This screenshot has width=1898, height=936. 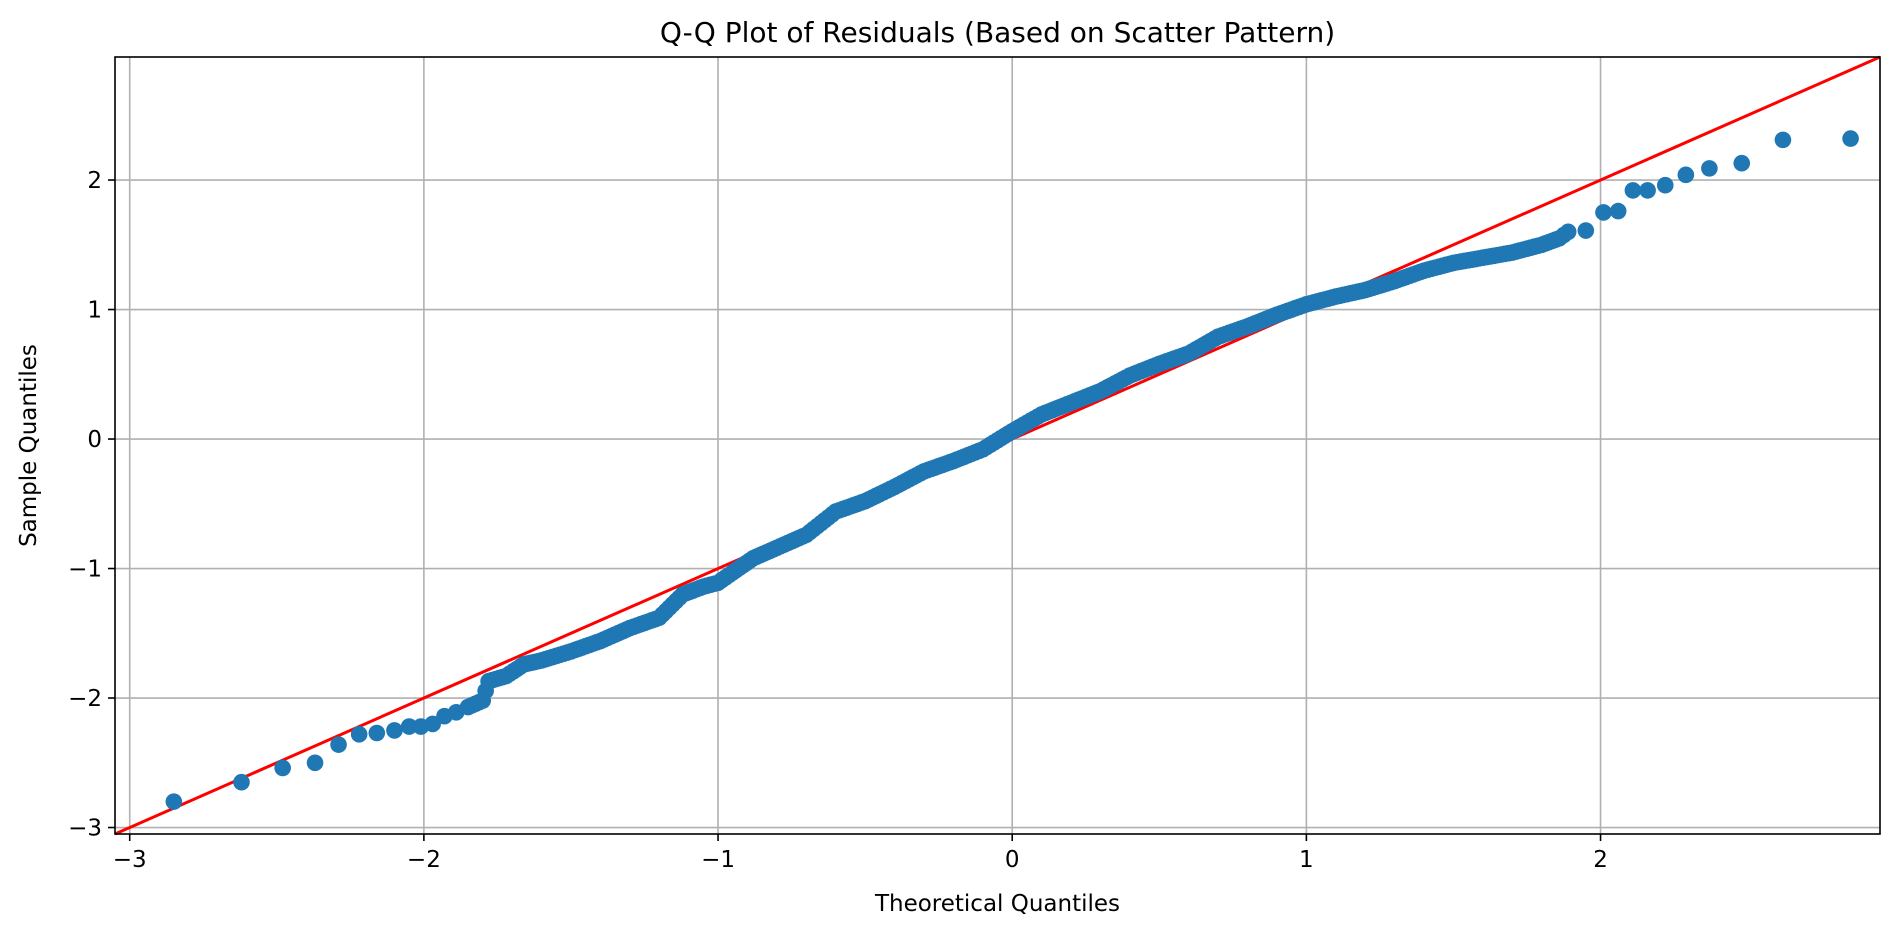 I want to click on y-tick-label: −2, so click(x=85, y=699).